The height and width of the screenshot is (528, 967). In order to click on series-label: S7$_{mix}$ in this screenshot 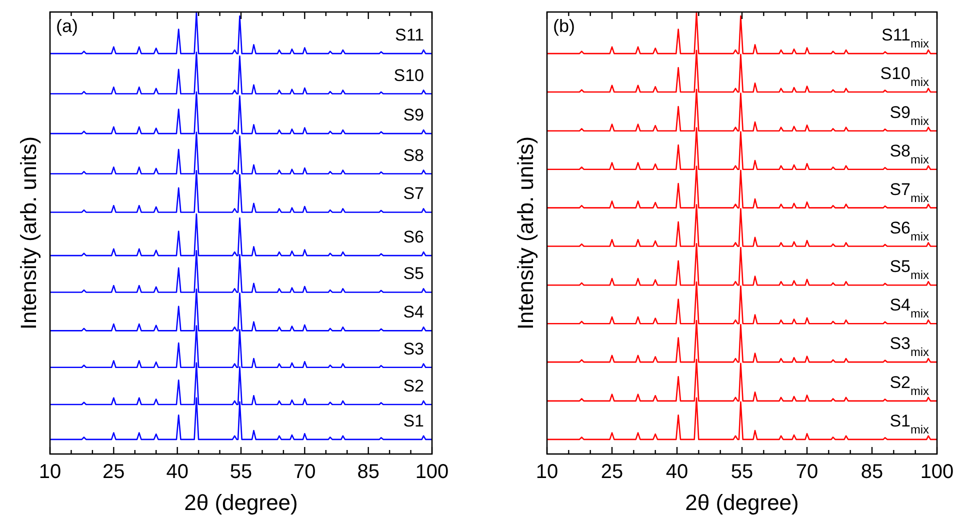, I will do `click(910, 192)`.